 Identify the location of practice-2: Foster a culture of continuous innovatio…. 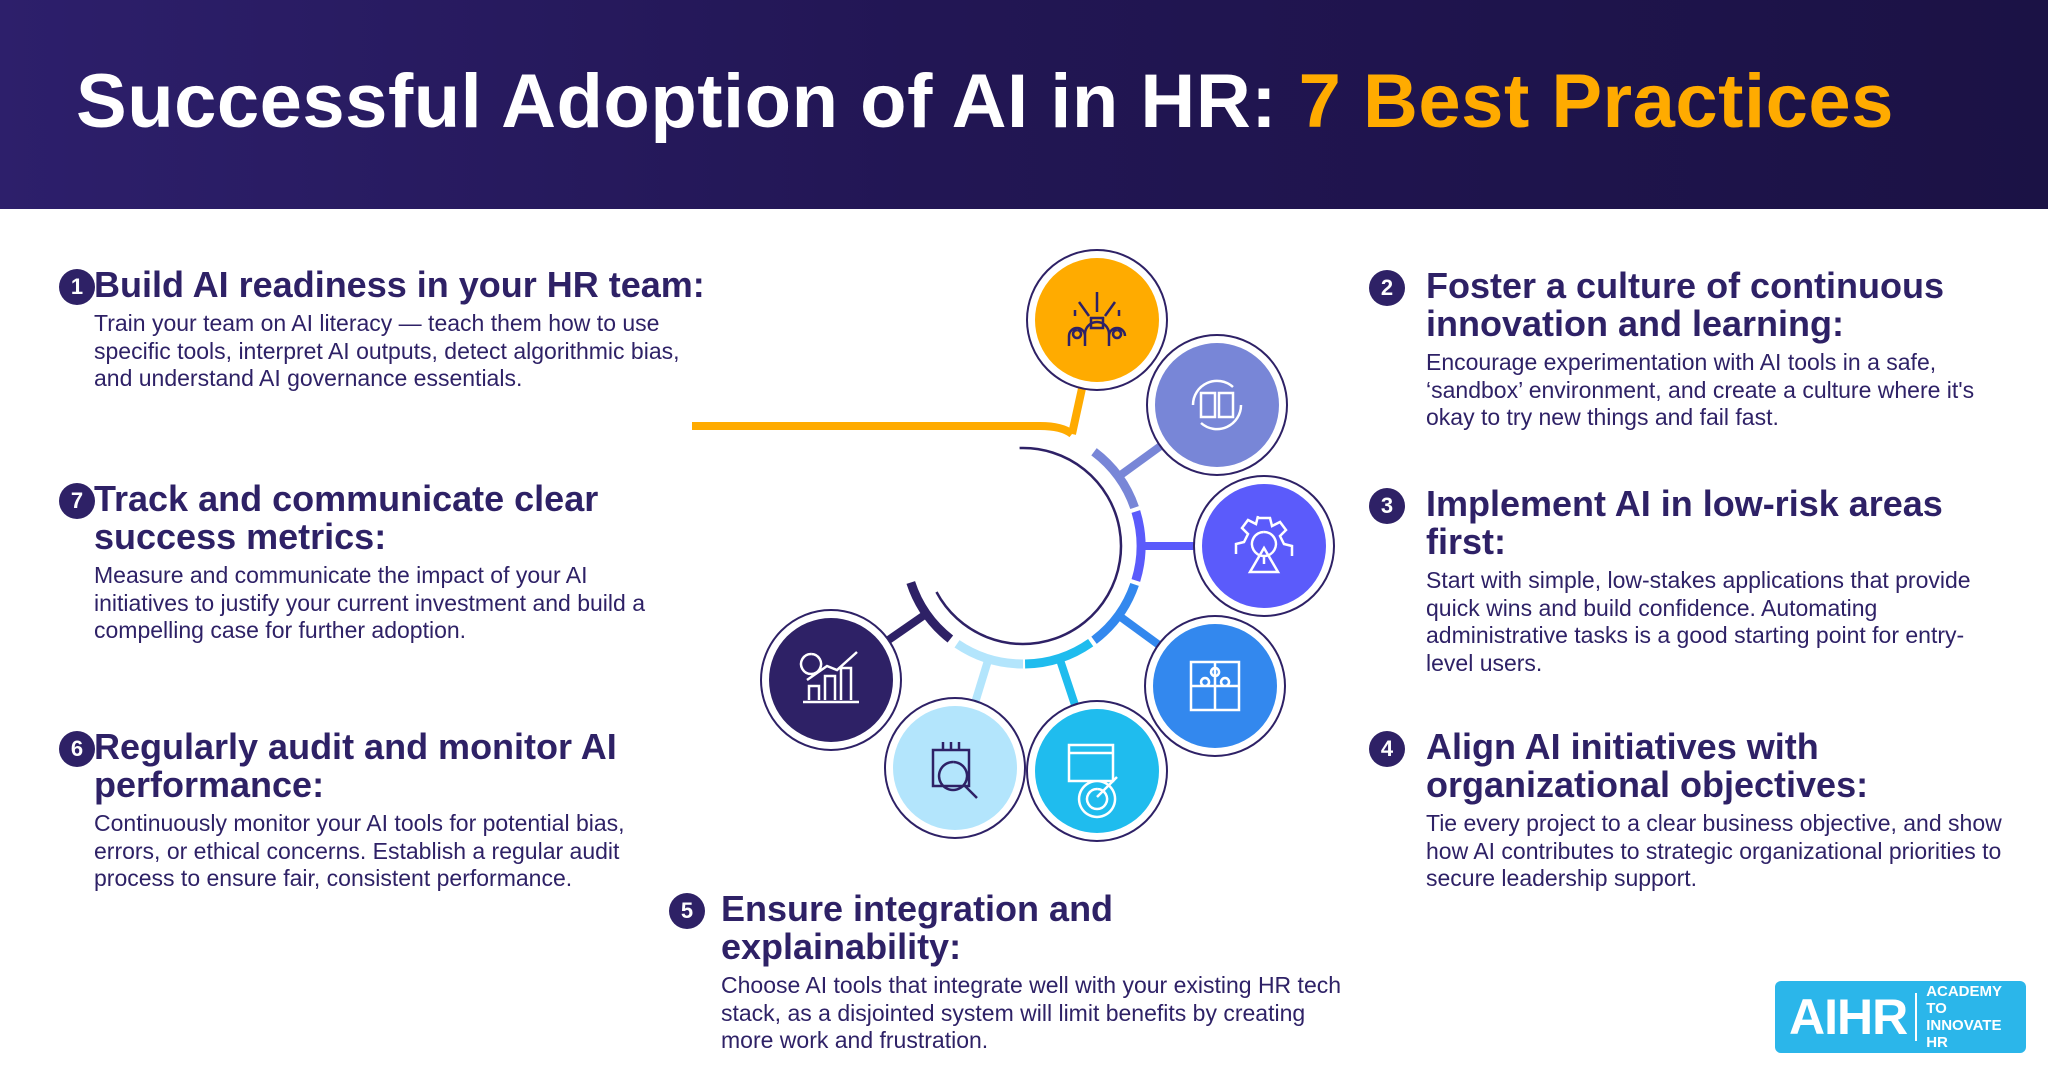
(1706, 349).